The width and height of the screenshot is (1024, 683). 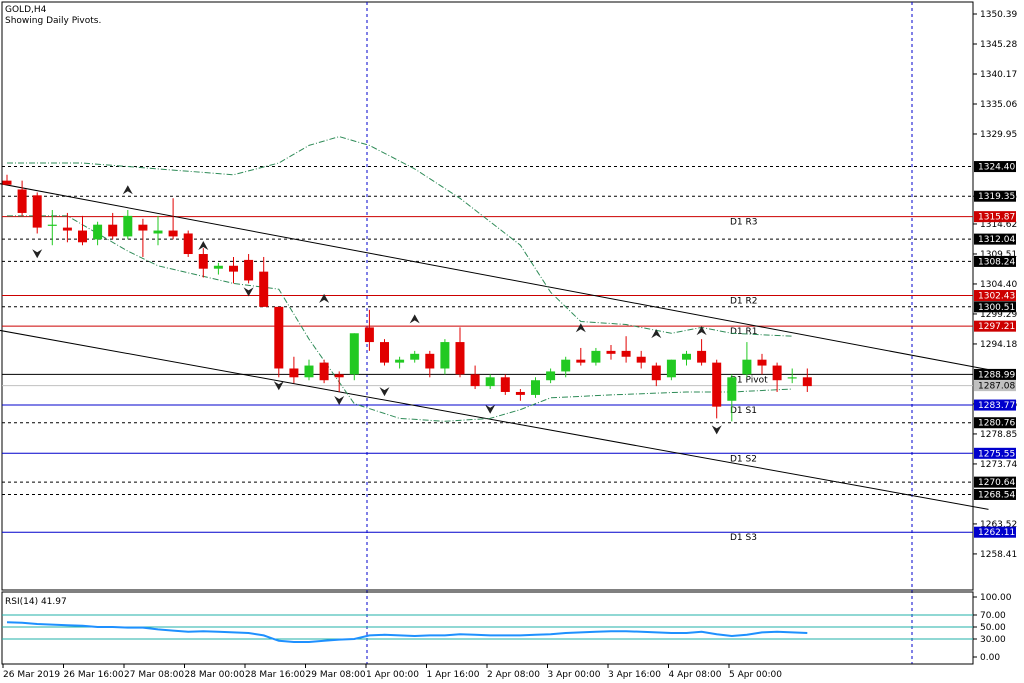 I want to click on time-tick-label: 1 Apr 16:00, so click(x=453, y=675).